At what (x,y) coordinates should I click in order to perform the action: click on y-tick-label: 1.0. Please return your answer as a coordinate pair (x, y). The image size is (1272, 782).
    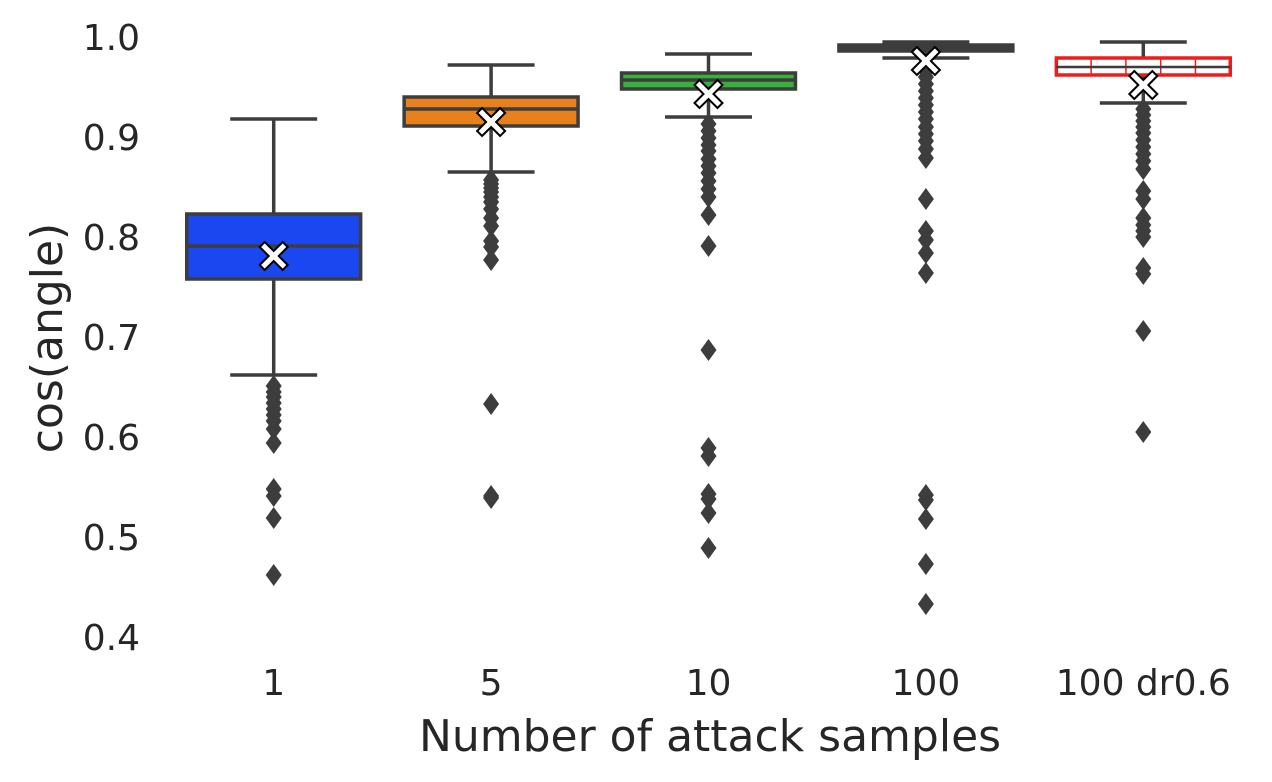
    Looking at the image, I should click on (111, 38).